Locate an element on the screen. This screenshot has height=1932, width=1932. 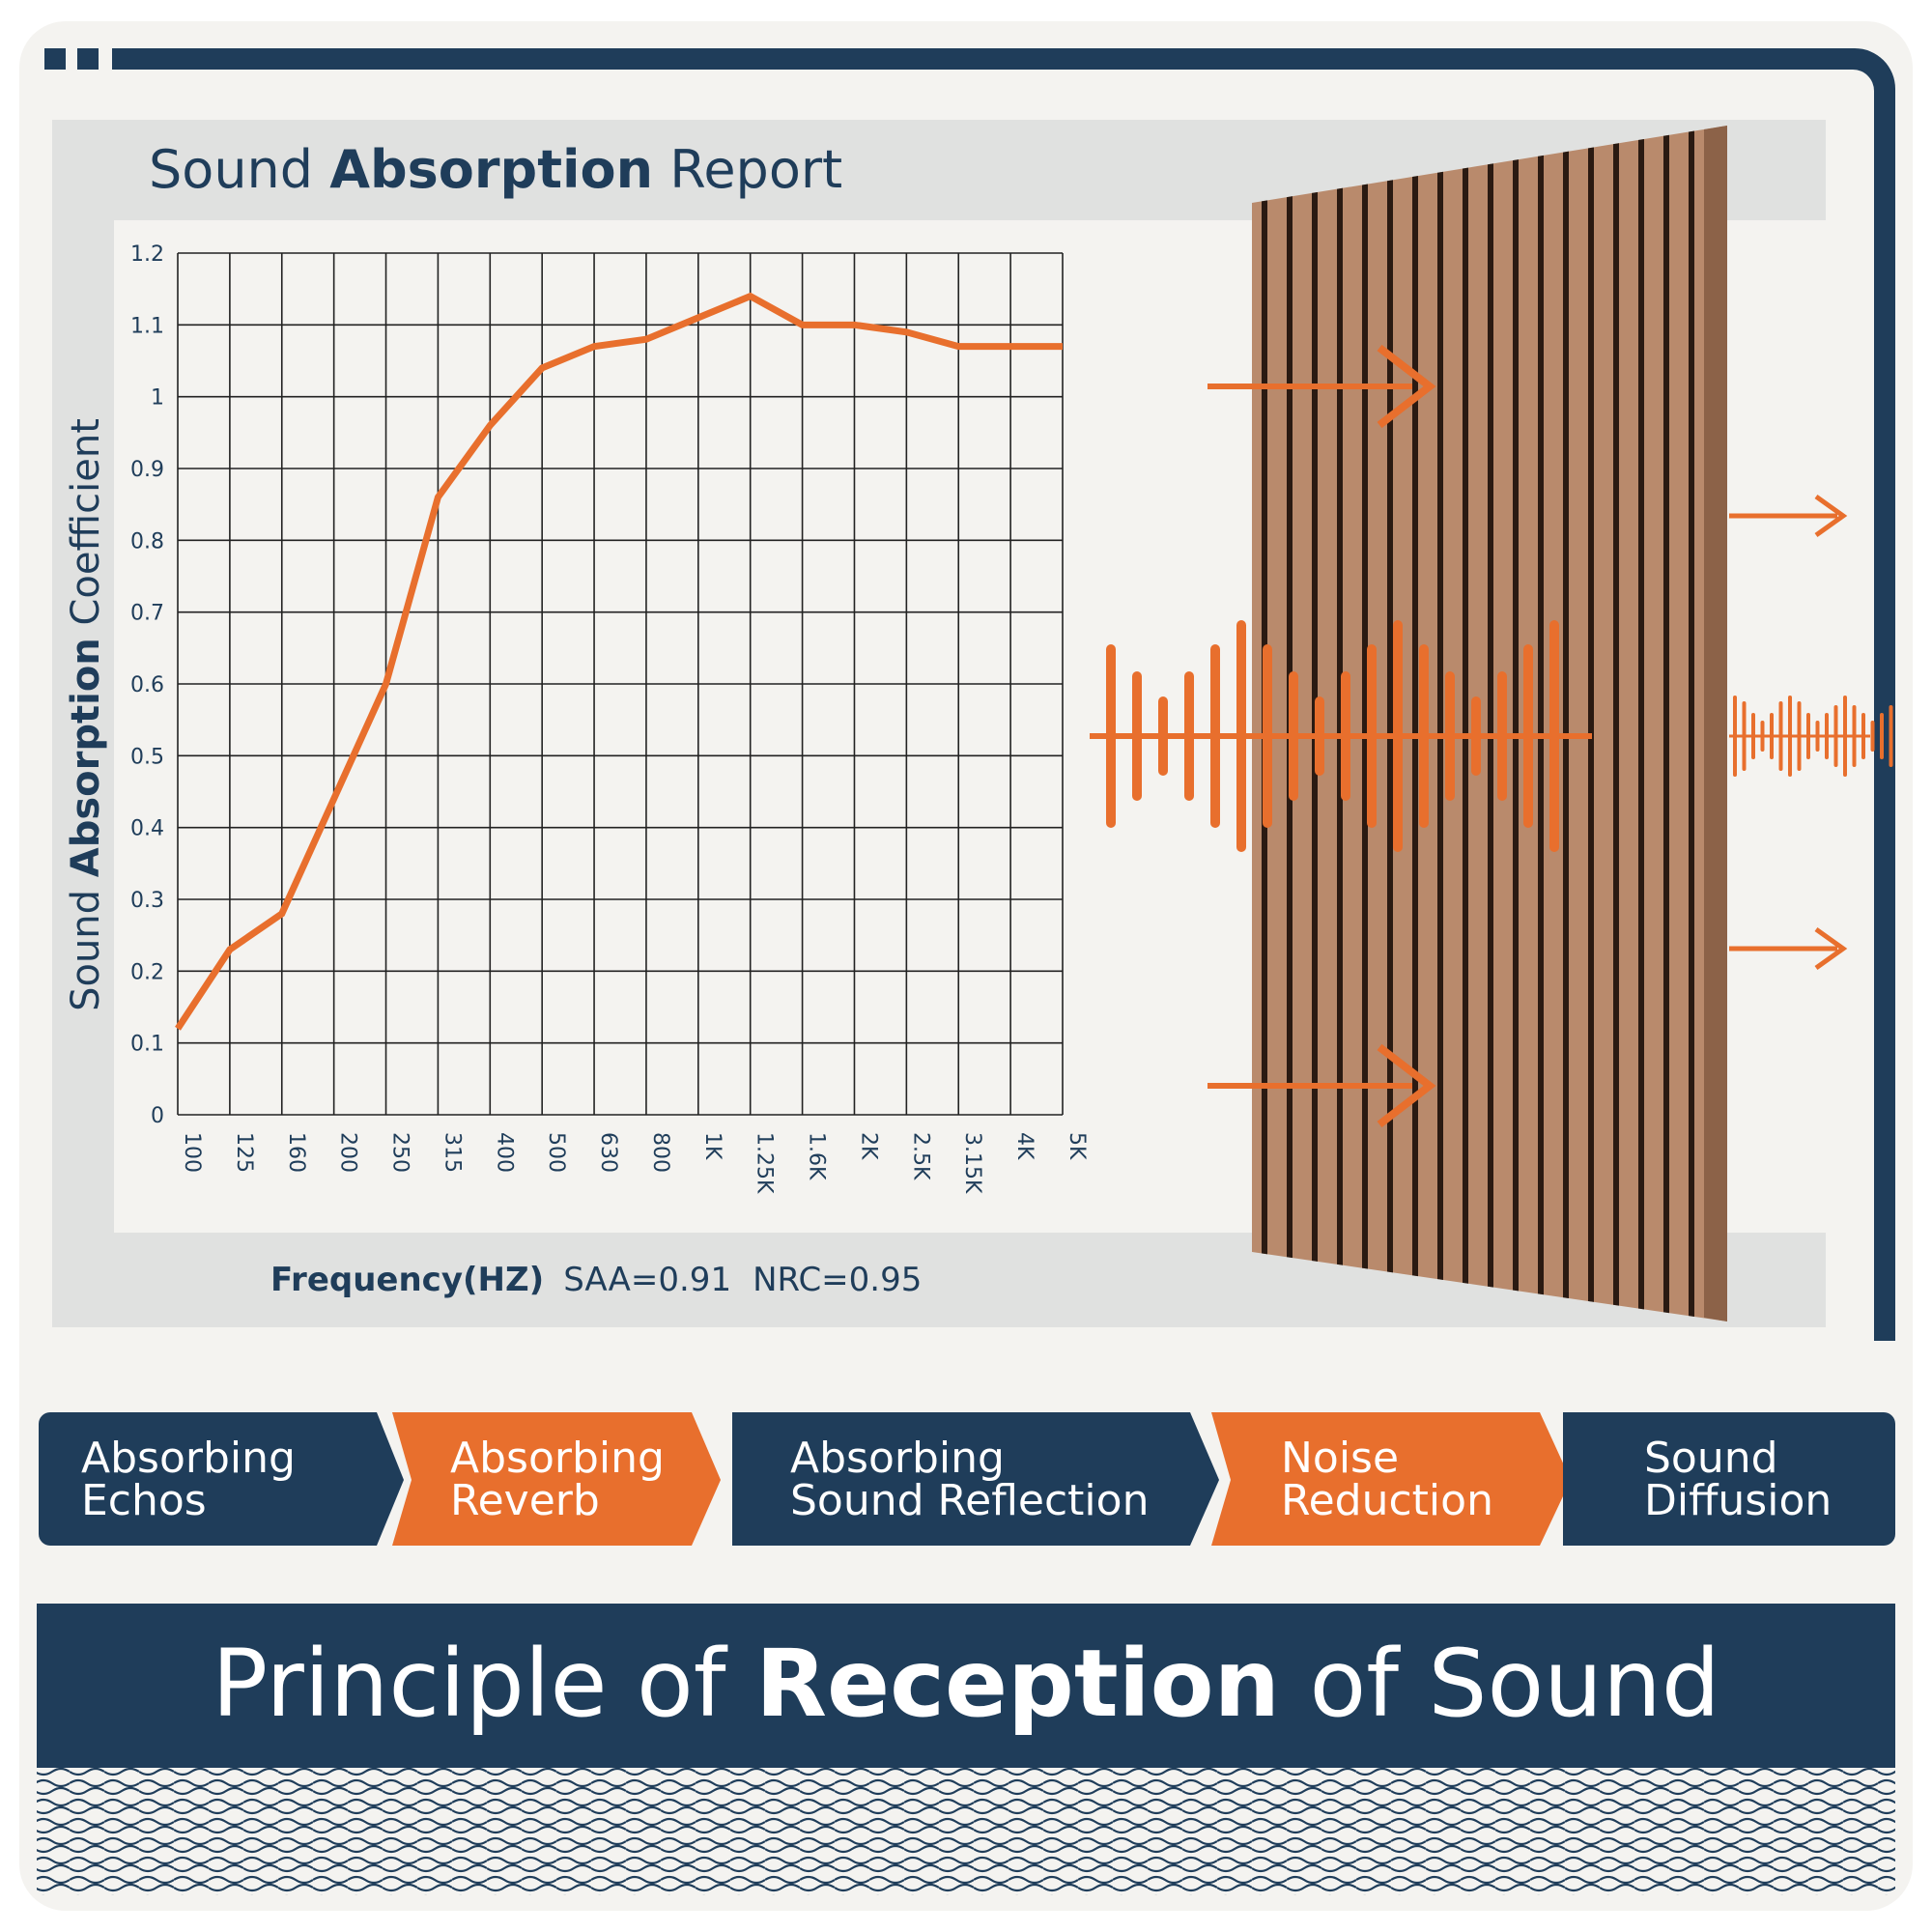
incoming-arrow-top is located at coordinates (1322, 386).